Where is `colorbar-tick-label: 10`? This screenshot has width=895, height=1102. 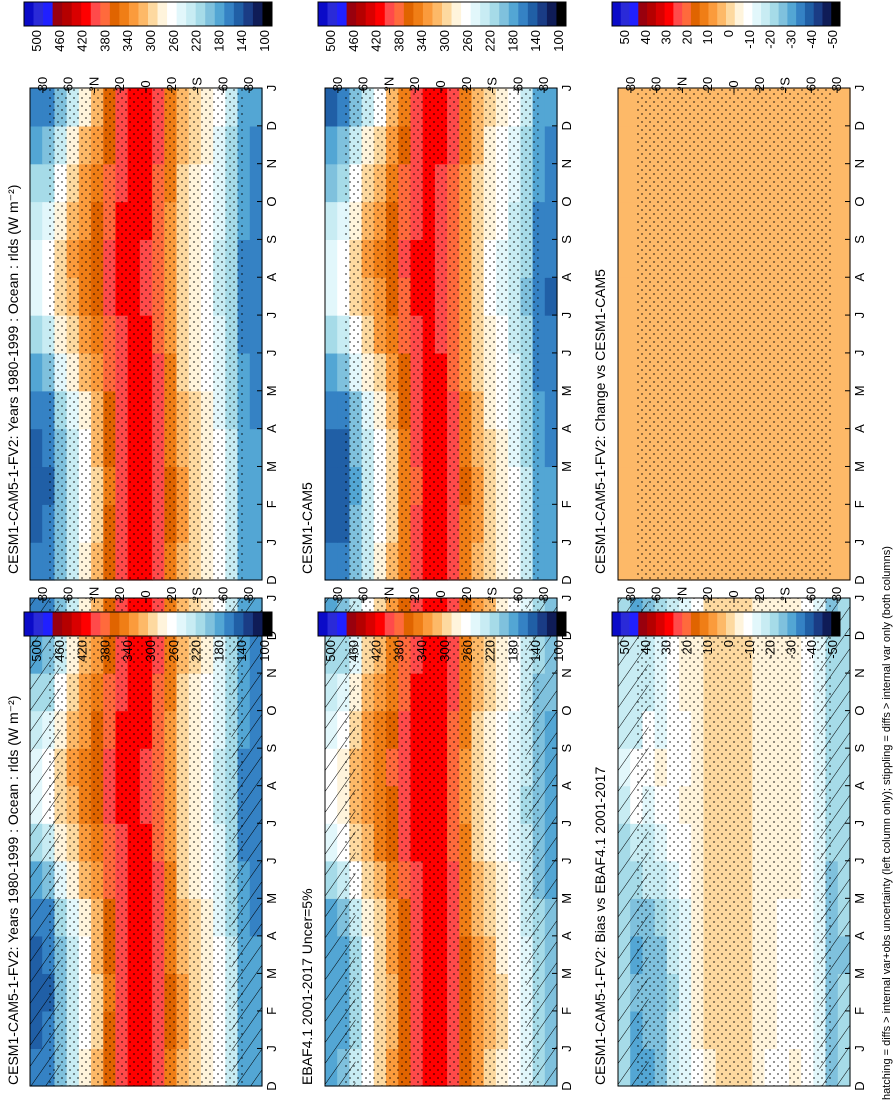
colorbar-tick-label: 10 is located at coordinates (707, 647).